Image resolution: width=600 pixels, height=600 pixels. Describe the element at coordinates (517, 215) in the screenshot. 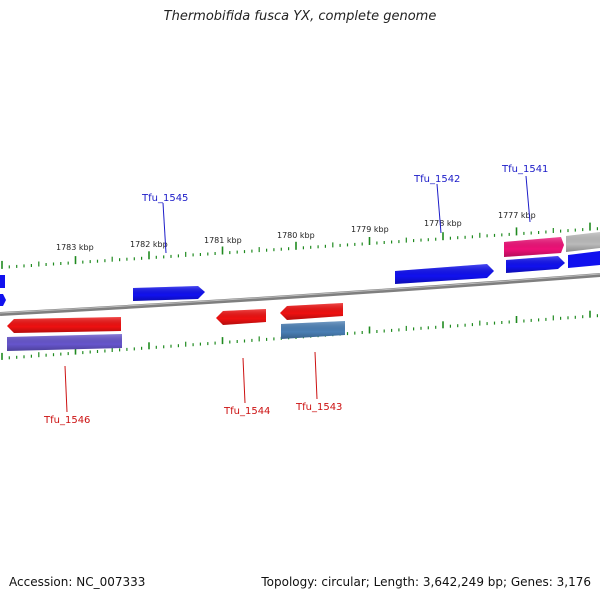

I see `scale-label-1777: 1777 kbp` at that location.